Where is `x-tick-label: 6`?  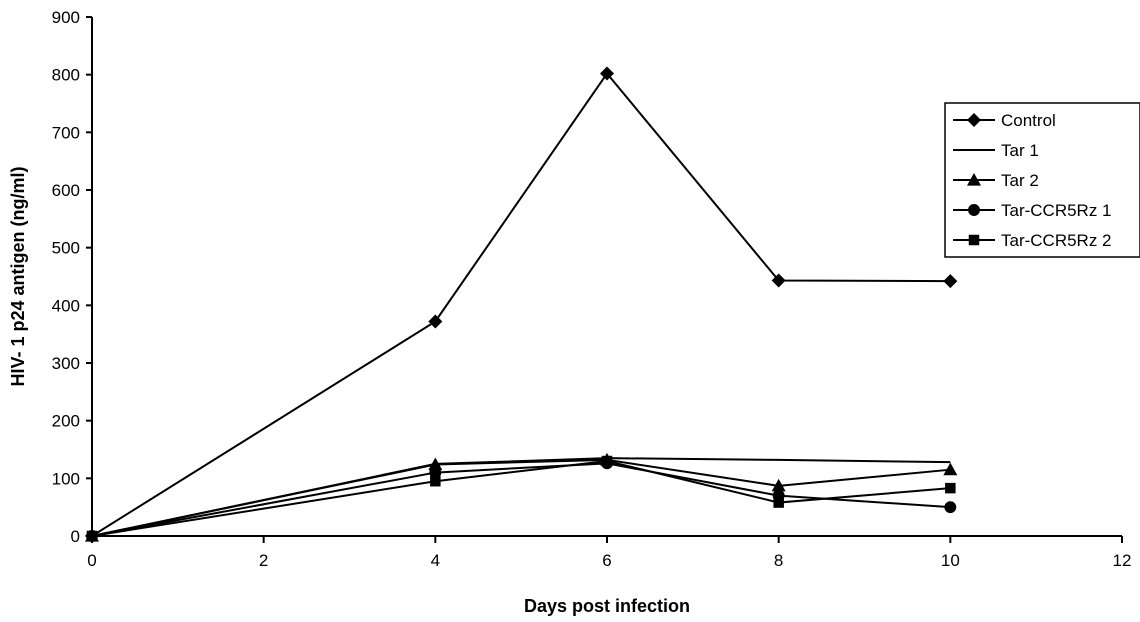 x-tick-label: 6 is located at coordinates (606, 560).